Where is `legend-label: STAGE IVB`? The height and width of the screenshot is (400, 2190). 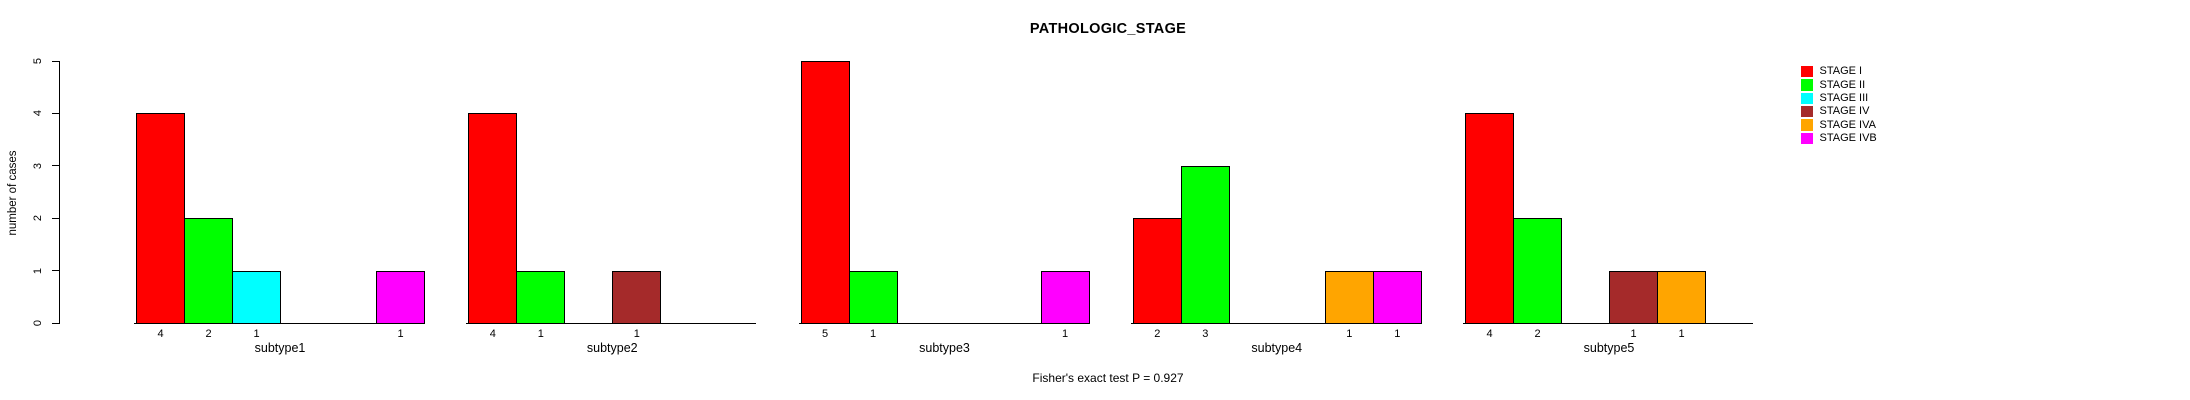 legend-label: STAGE IVB is located at coordinates (1848, 137).